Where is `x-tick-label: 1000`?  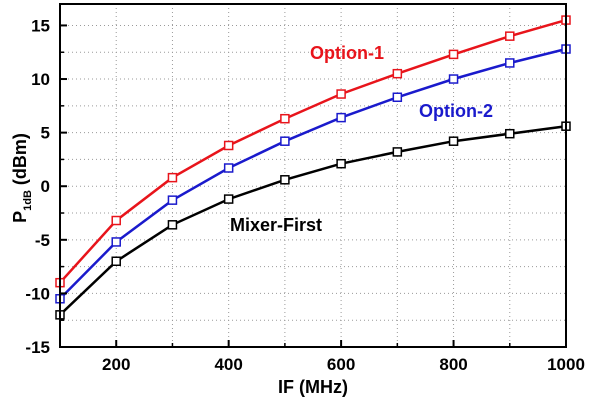
x-tick-label: 1000 is located at coordinates (566, 364).